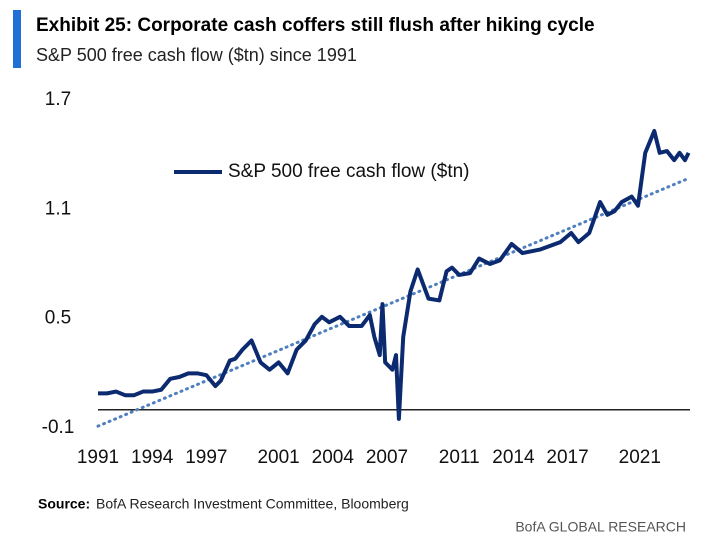 Image resolution: width=701 pixels, height=552 pixels. What do you see at coordinates (152, 457) in the screenshot?
I see `x-tick-label: 1994` at bounding box center [152, 457].